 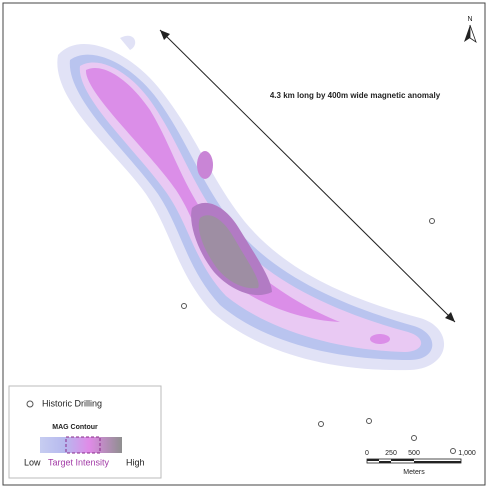 I want to click on legend-target: Target Intensity, so click(x=79, y=462).